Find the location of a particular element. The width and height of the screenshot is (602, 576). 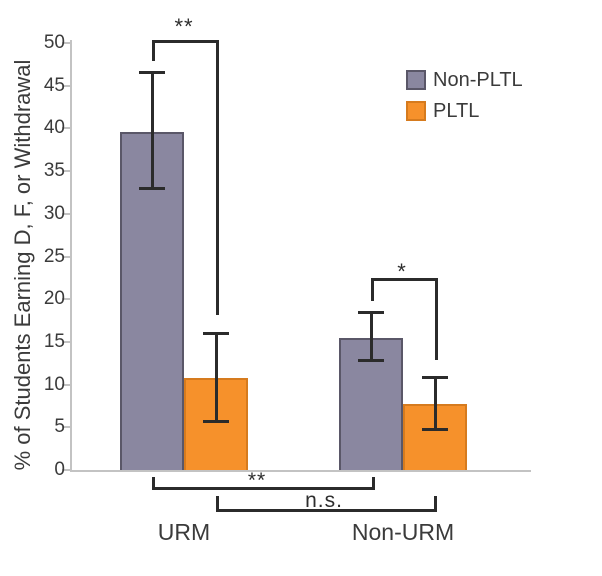

error-bar-pltl-urm-line is located at coordinates (216, 377).